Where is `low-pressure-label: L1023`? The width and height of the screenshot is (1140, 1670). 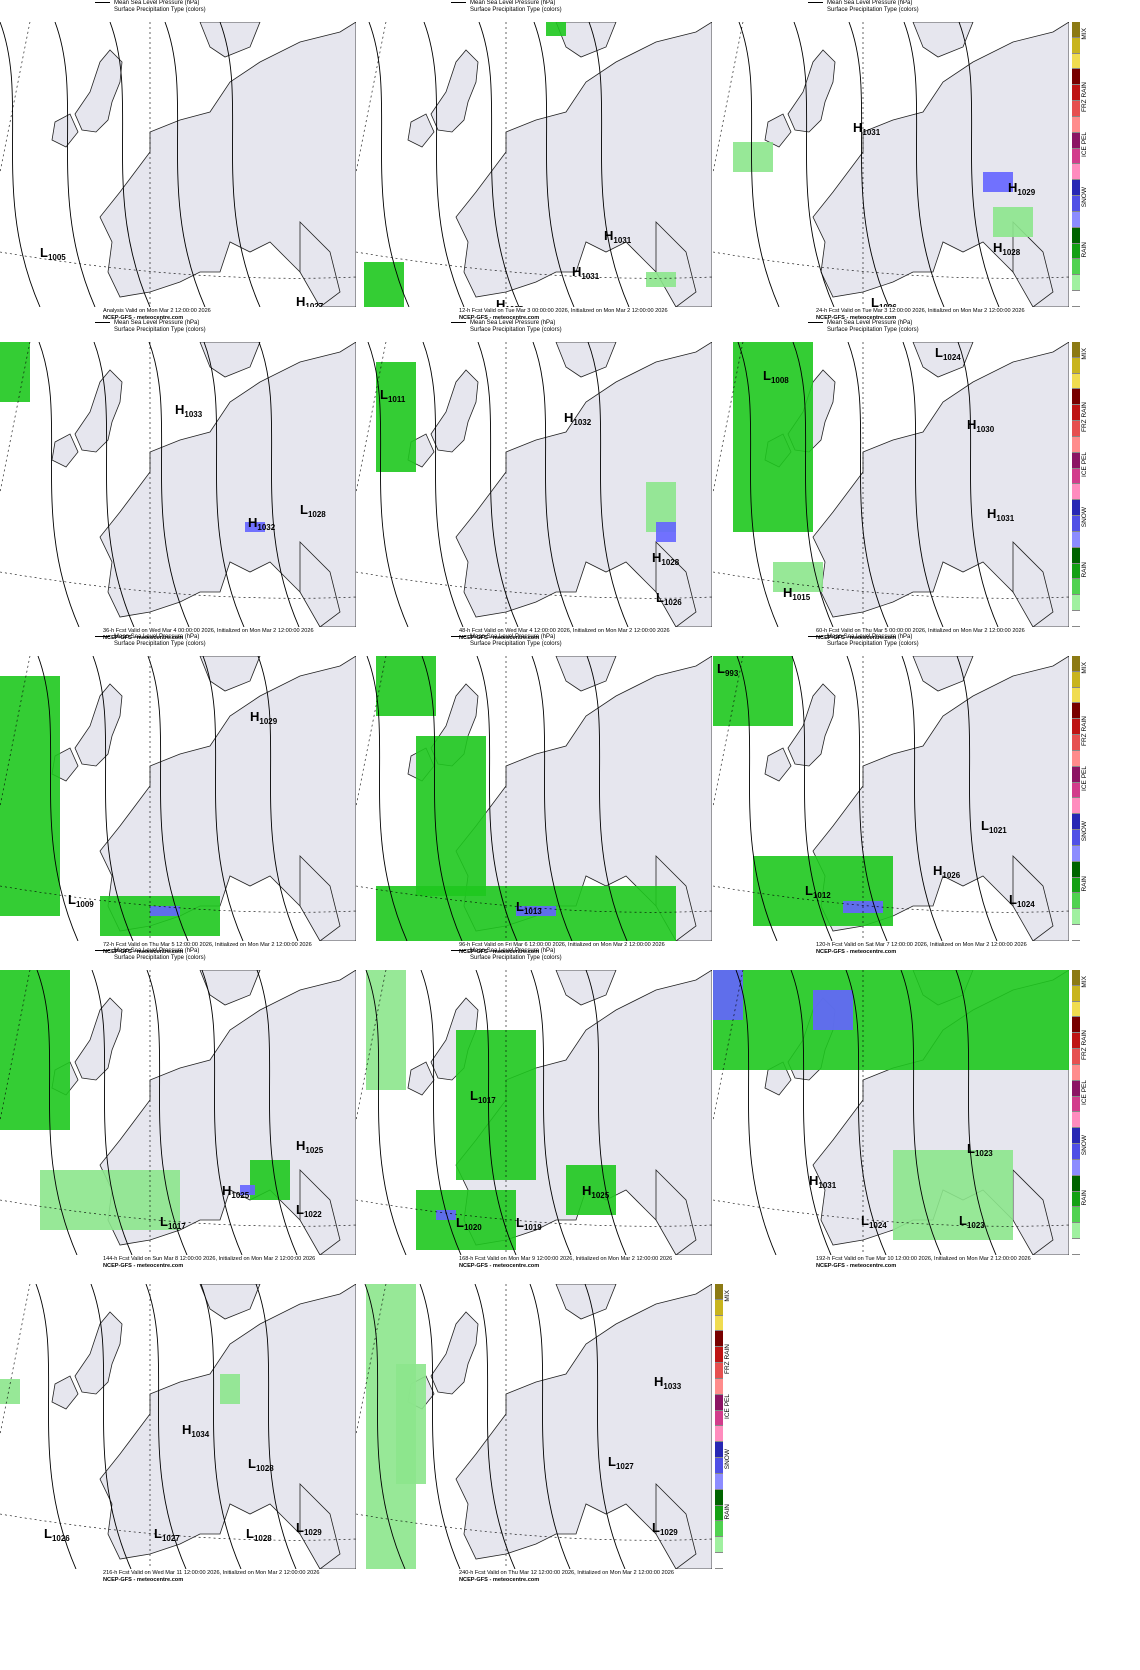 low-pressure-label: L1023 is located at coordinates (980, 1149).